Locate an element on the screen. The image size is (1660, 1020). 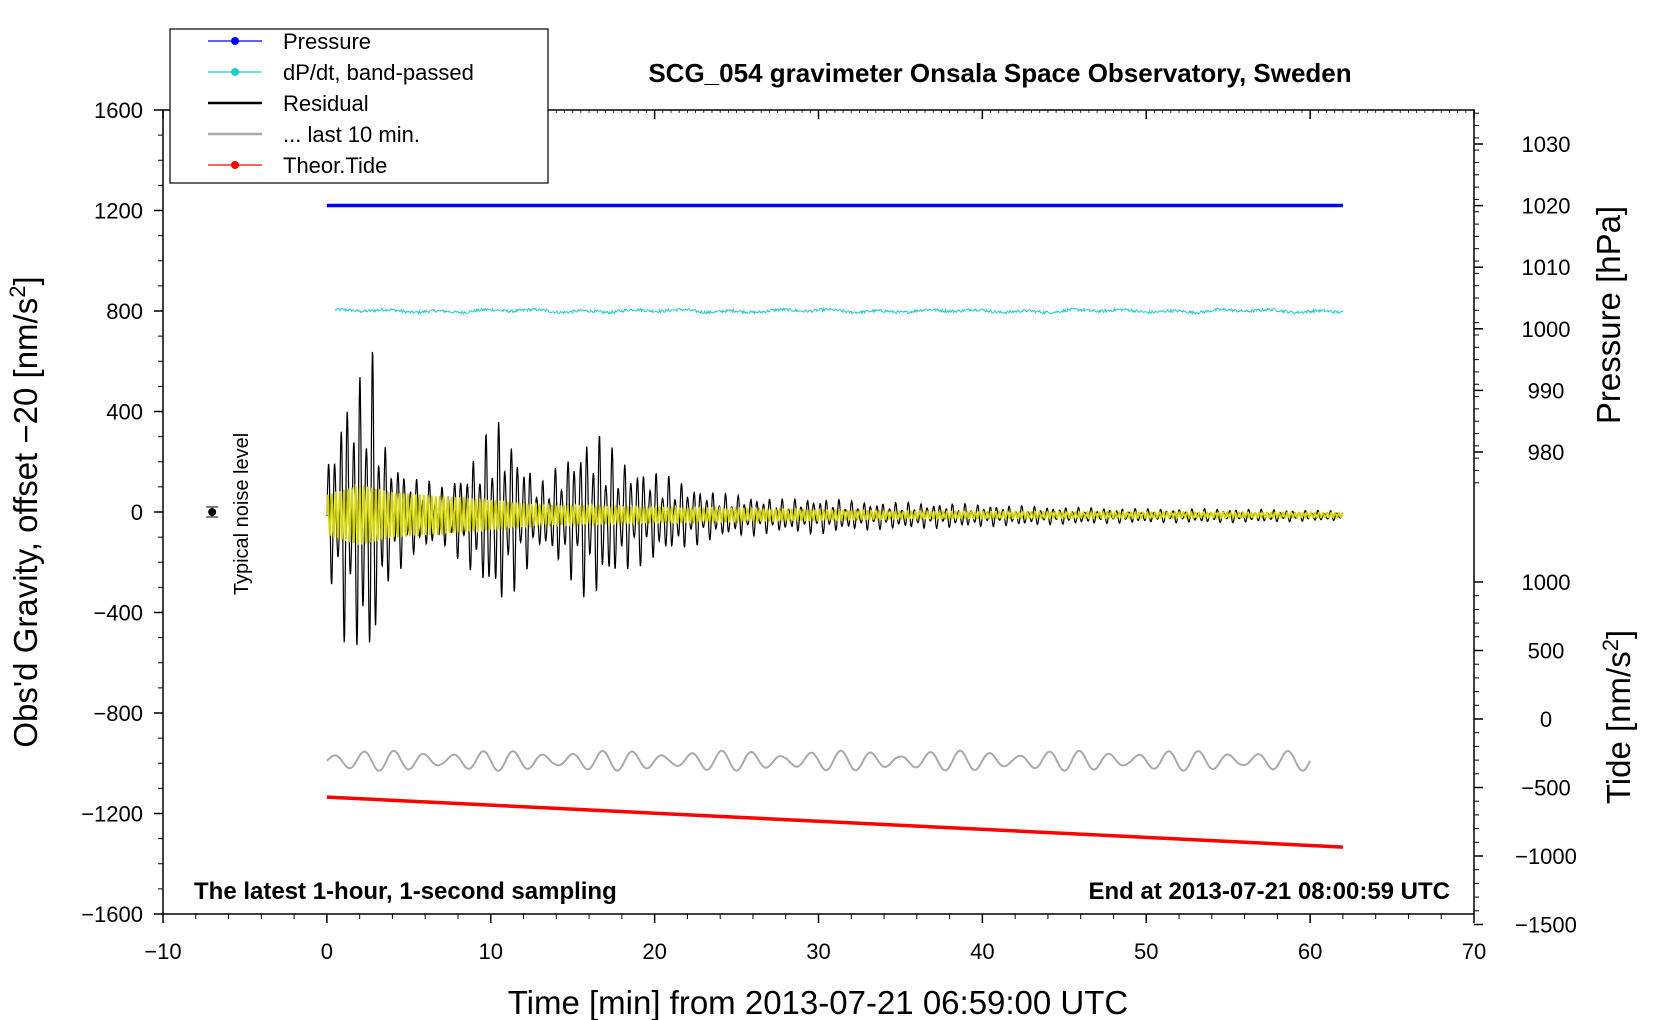
x-tick-label: 20 is located at coordinates (654, 951).